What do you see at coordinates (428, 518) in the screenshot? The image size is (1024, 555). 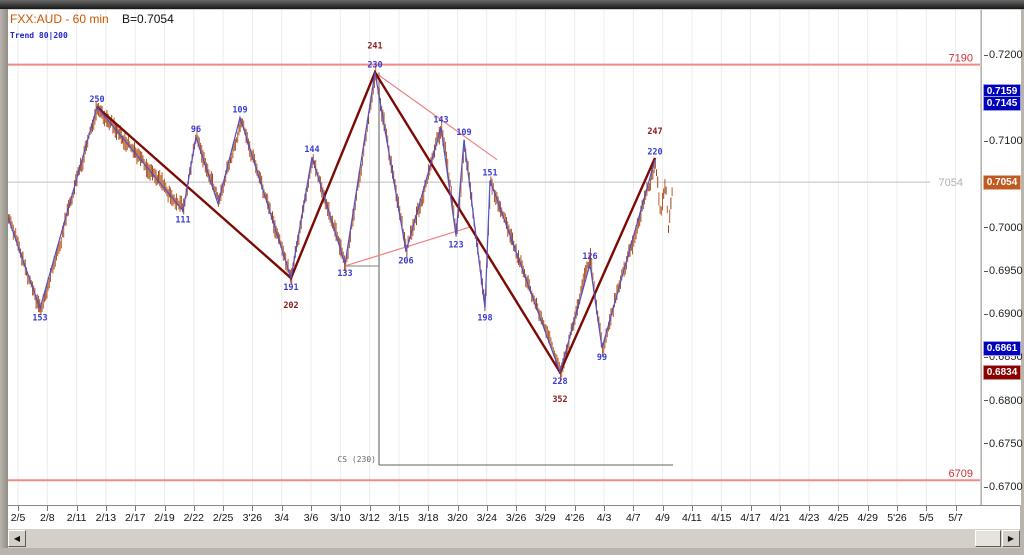 I see `date-tick-label: 3/18` at bounding box center [428, 518].